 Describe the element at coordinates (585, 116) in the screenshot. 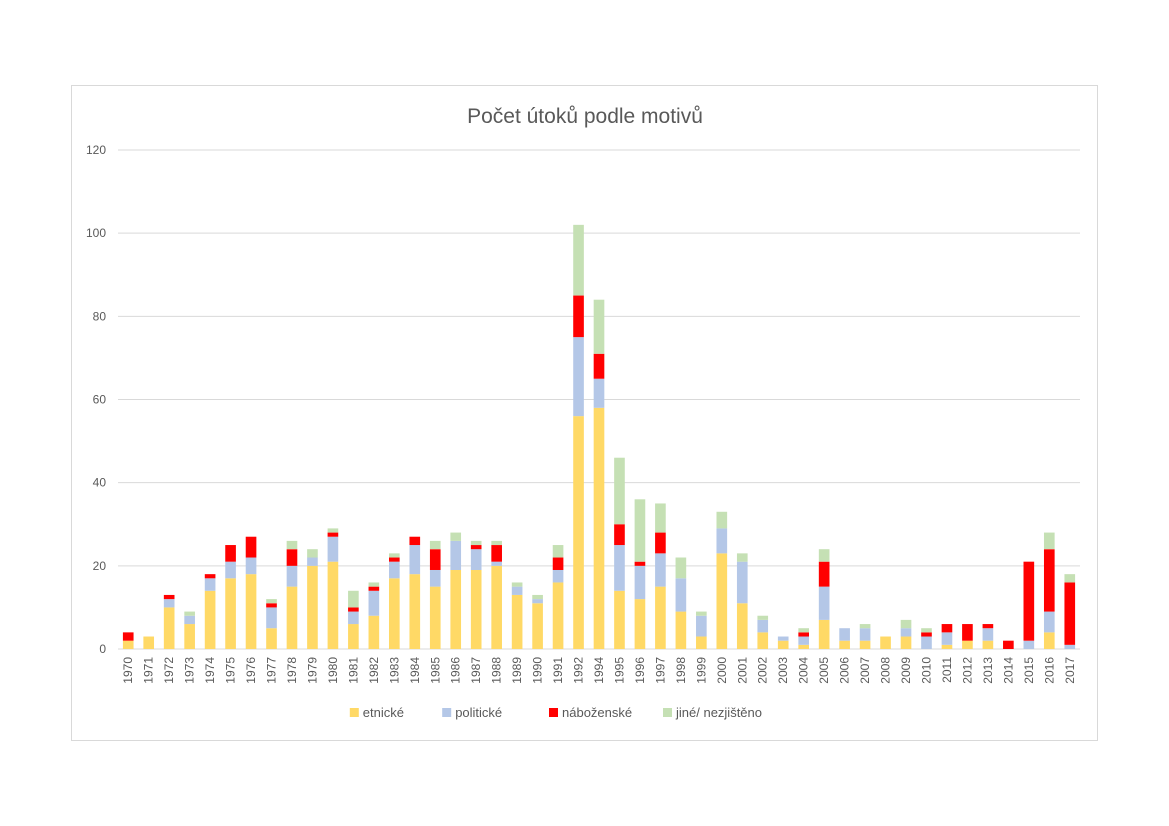

I see `chart-title: Počet útoků podle motivů` at that location.